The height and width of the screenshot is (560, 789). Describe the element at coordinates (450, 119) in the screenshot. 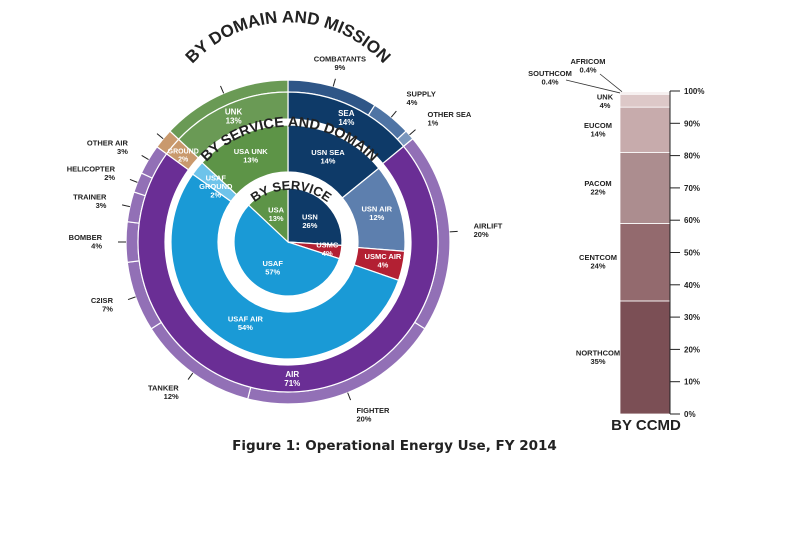

I see `label-other-sea: OTHER SEA 1%` at that location.